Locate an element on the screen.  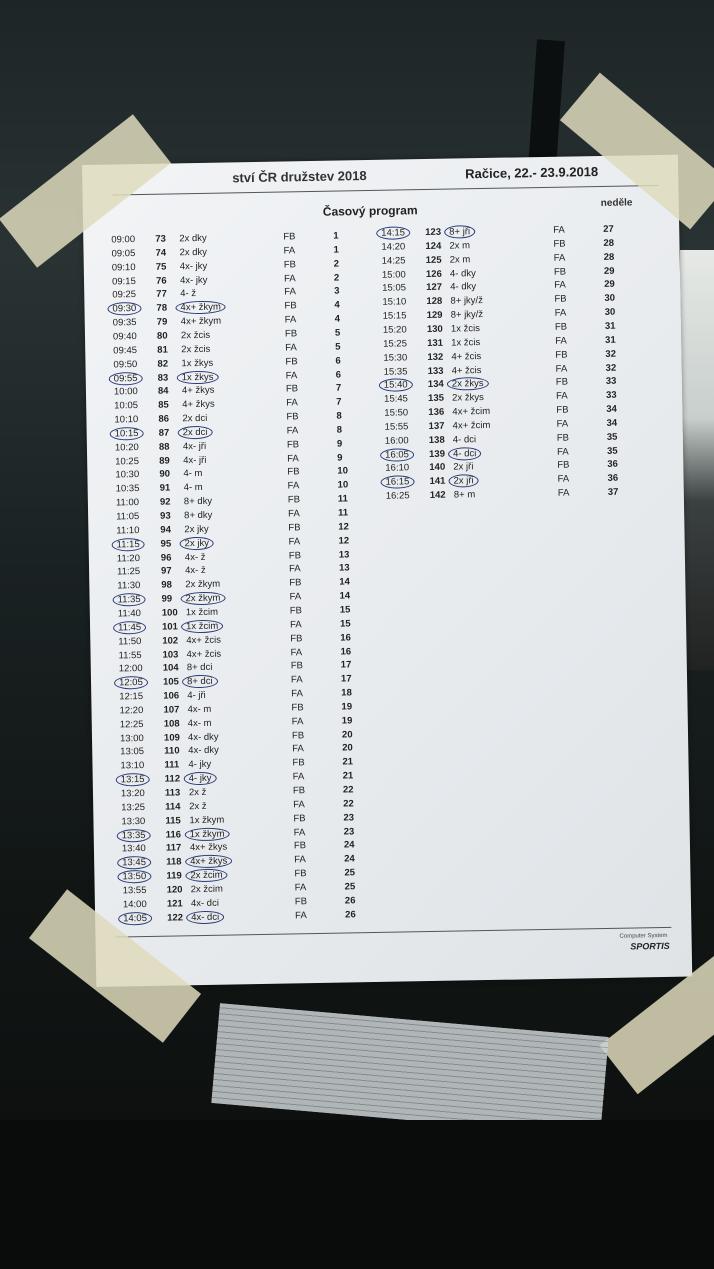
event-category: 2x žkys is located at coordinates (468, 398).